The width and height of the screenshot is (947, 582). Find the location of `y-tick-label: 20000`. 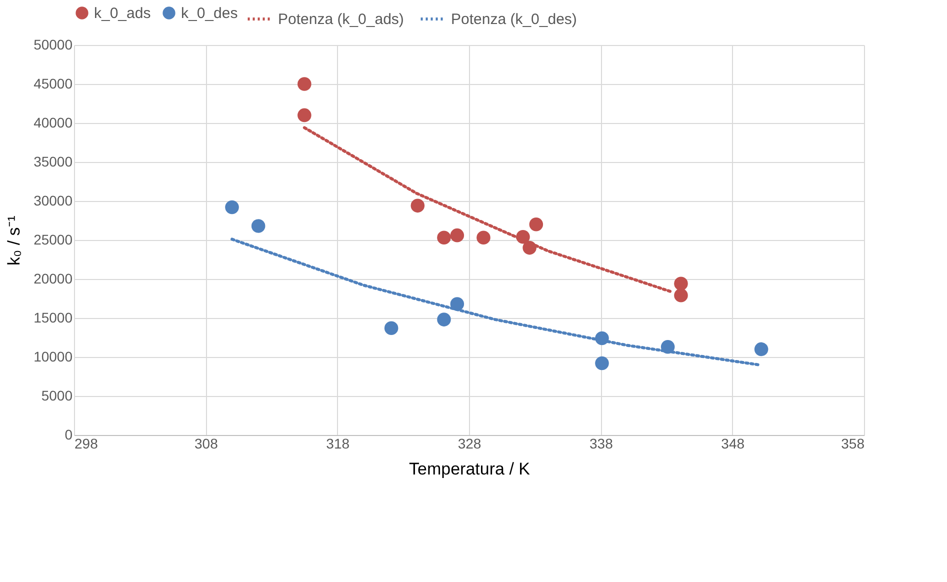

y-tick-label: 20000 is located at coordinates (53, 278).